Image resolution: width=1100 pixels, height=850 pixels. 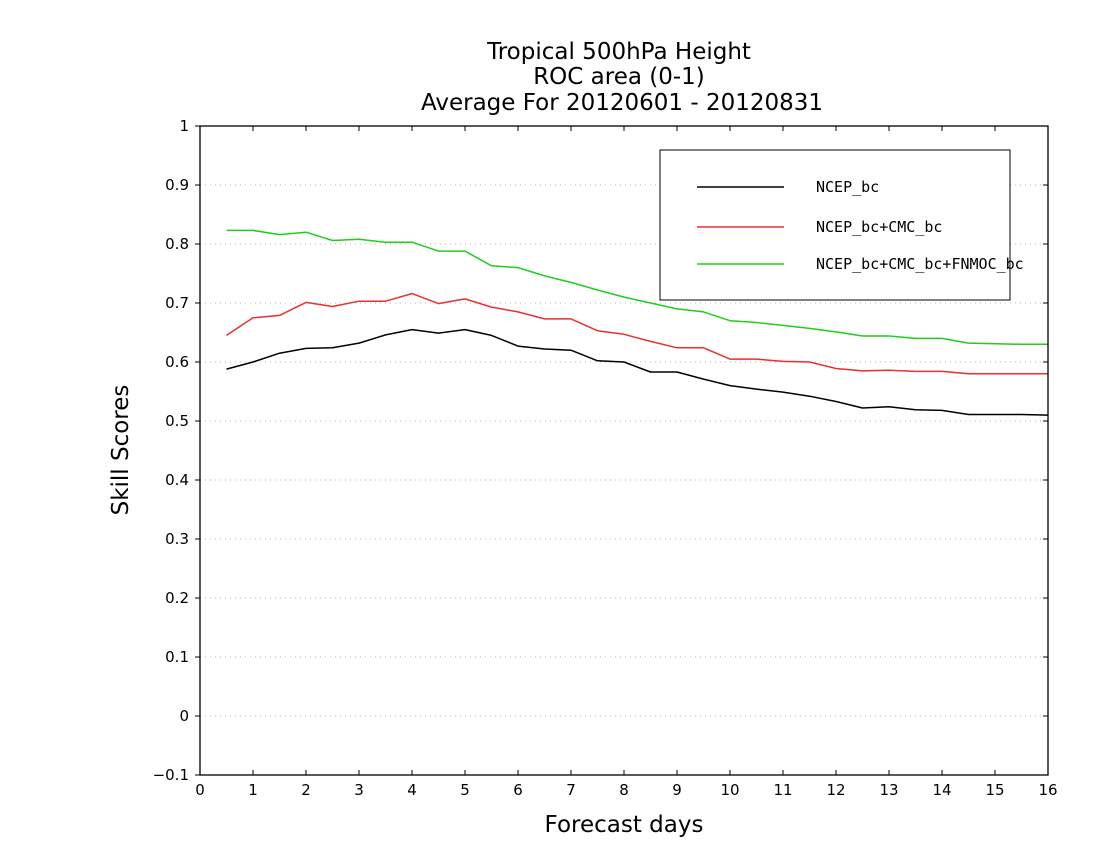 What do you see at coordinates (729, 790) in the screenshot?
I see `x-tick-label: 10` at bounding box center [729, 790].